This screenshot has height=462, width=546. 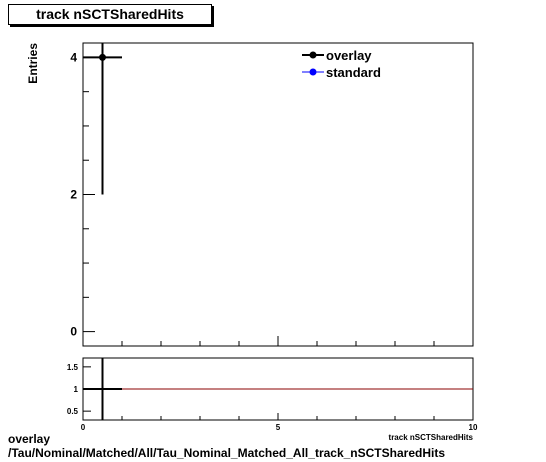 What do you see at coordinates (102, 57) in the screenshot?
I see `overlay-point` at bounding box center [102, 57].